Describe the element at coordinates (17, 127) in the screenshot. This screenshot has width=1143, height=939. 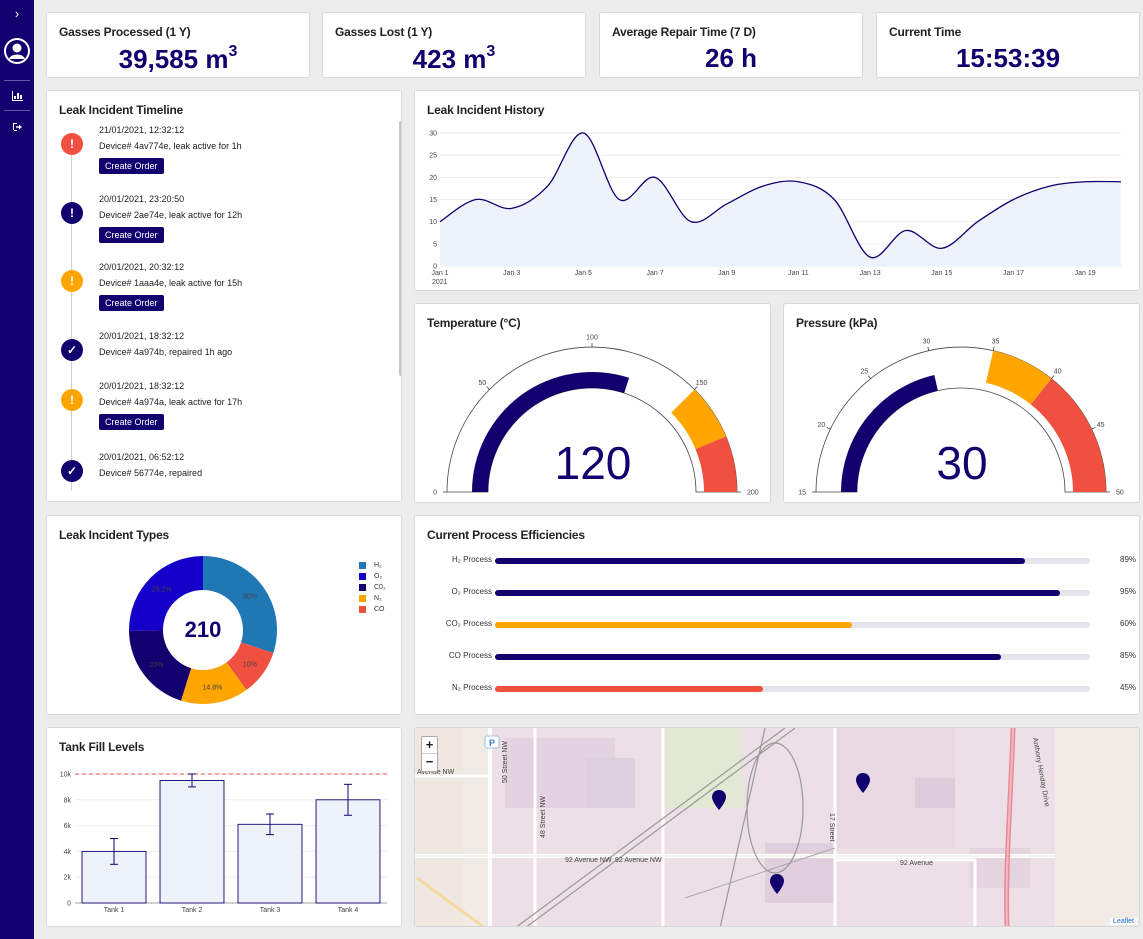
I see `logout-icon` at that location.